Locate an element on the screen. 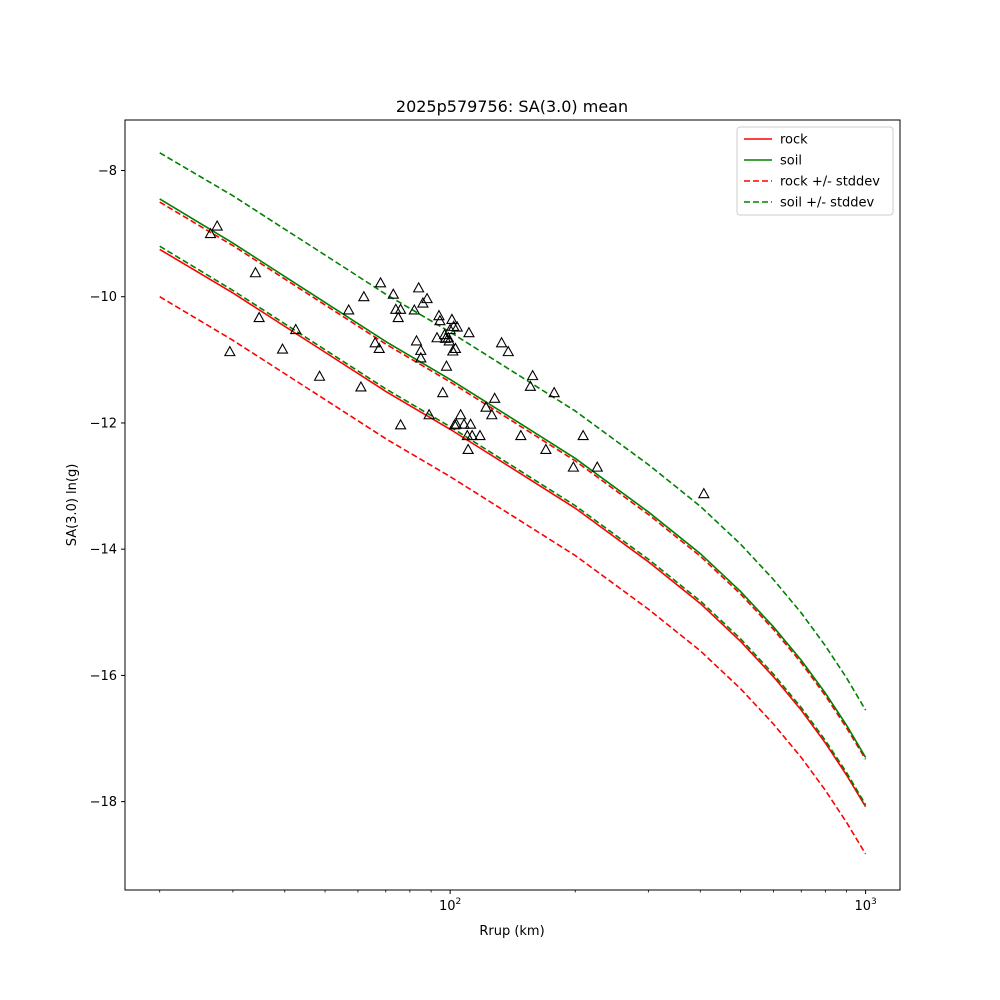 The image size is (1000, 1000). x-axis-ticks: 10² 10³ is located at coordinates (518, 902).